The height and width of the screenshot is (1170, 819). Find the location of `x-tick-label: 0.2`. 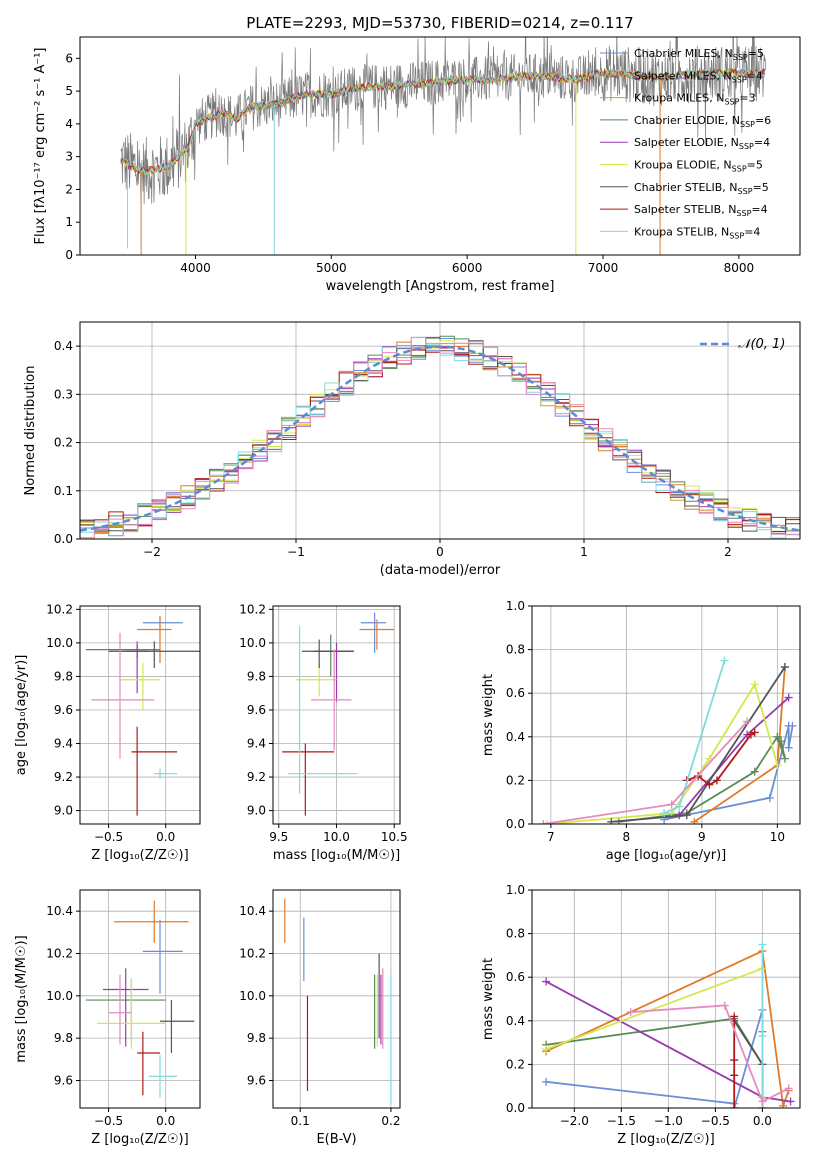

x-tick-label: 0.2 is located at coordinates (390, 1121).